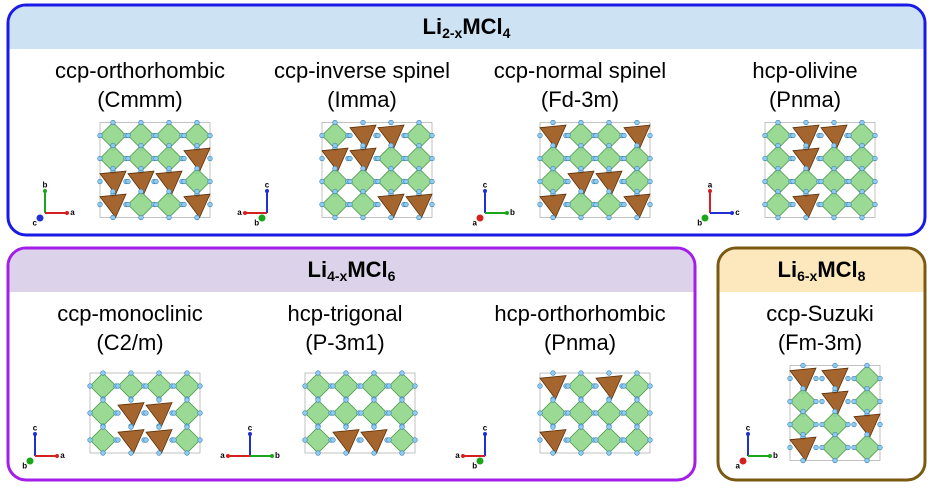  What do you see at coordinates (362, 99) in the screenshot?
I see `space-group: (Imma)` at bounding box center [362, 99].